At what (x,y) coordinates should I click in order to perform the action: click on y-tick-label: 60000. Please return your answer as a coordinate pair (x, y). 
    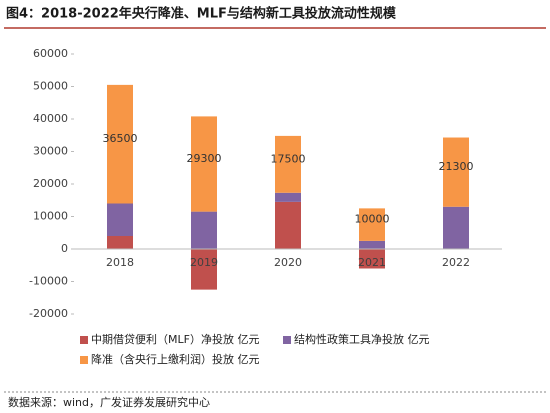
    Looking at the image, I should click on (50, 53).